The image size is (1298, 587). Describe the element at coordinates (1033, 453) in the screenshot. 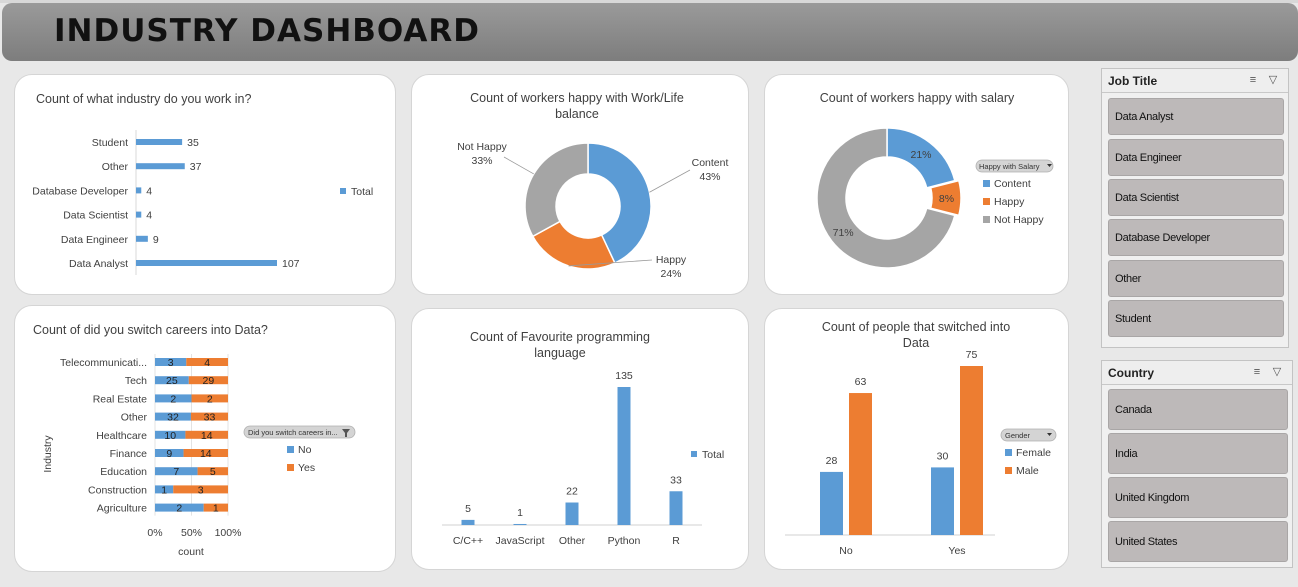

I see `legend-label-female: Female` at that location.